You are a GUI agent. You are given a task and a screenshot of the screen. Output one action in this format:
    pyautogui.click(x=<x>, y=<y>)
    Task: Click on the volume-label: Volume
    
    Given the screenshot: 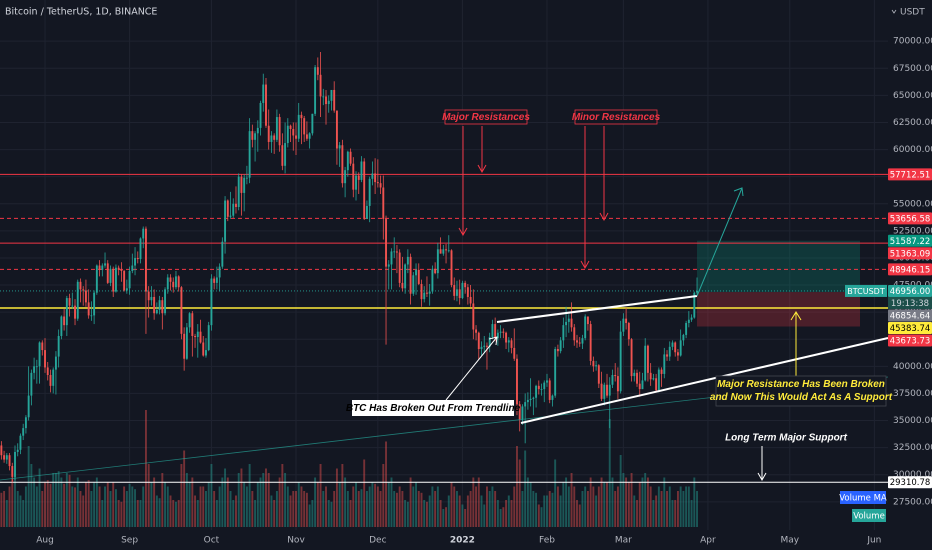 What is the action you would take?
    pyautogui.click(x=869, y=517)
    